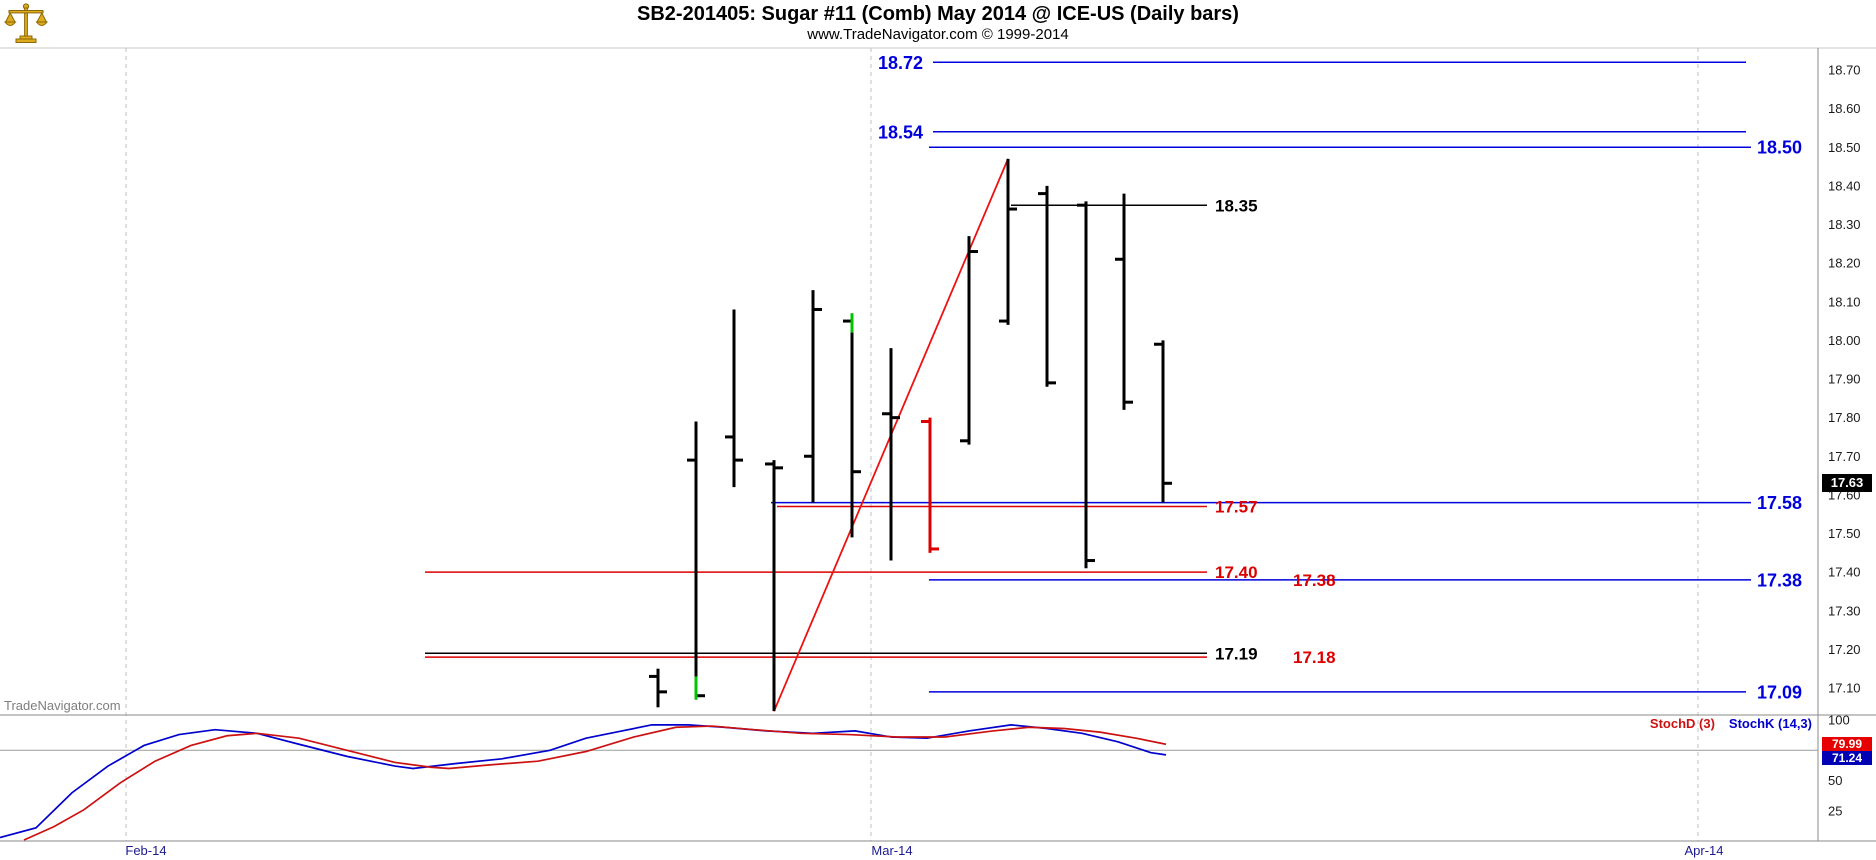 The width and height of the screenshot is (1876, 860). Describe the element at coordinates (1844, 108) in the screenshot. I see `price-axis-label: 18.60` at that location.